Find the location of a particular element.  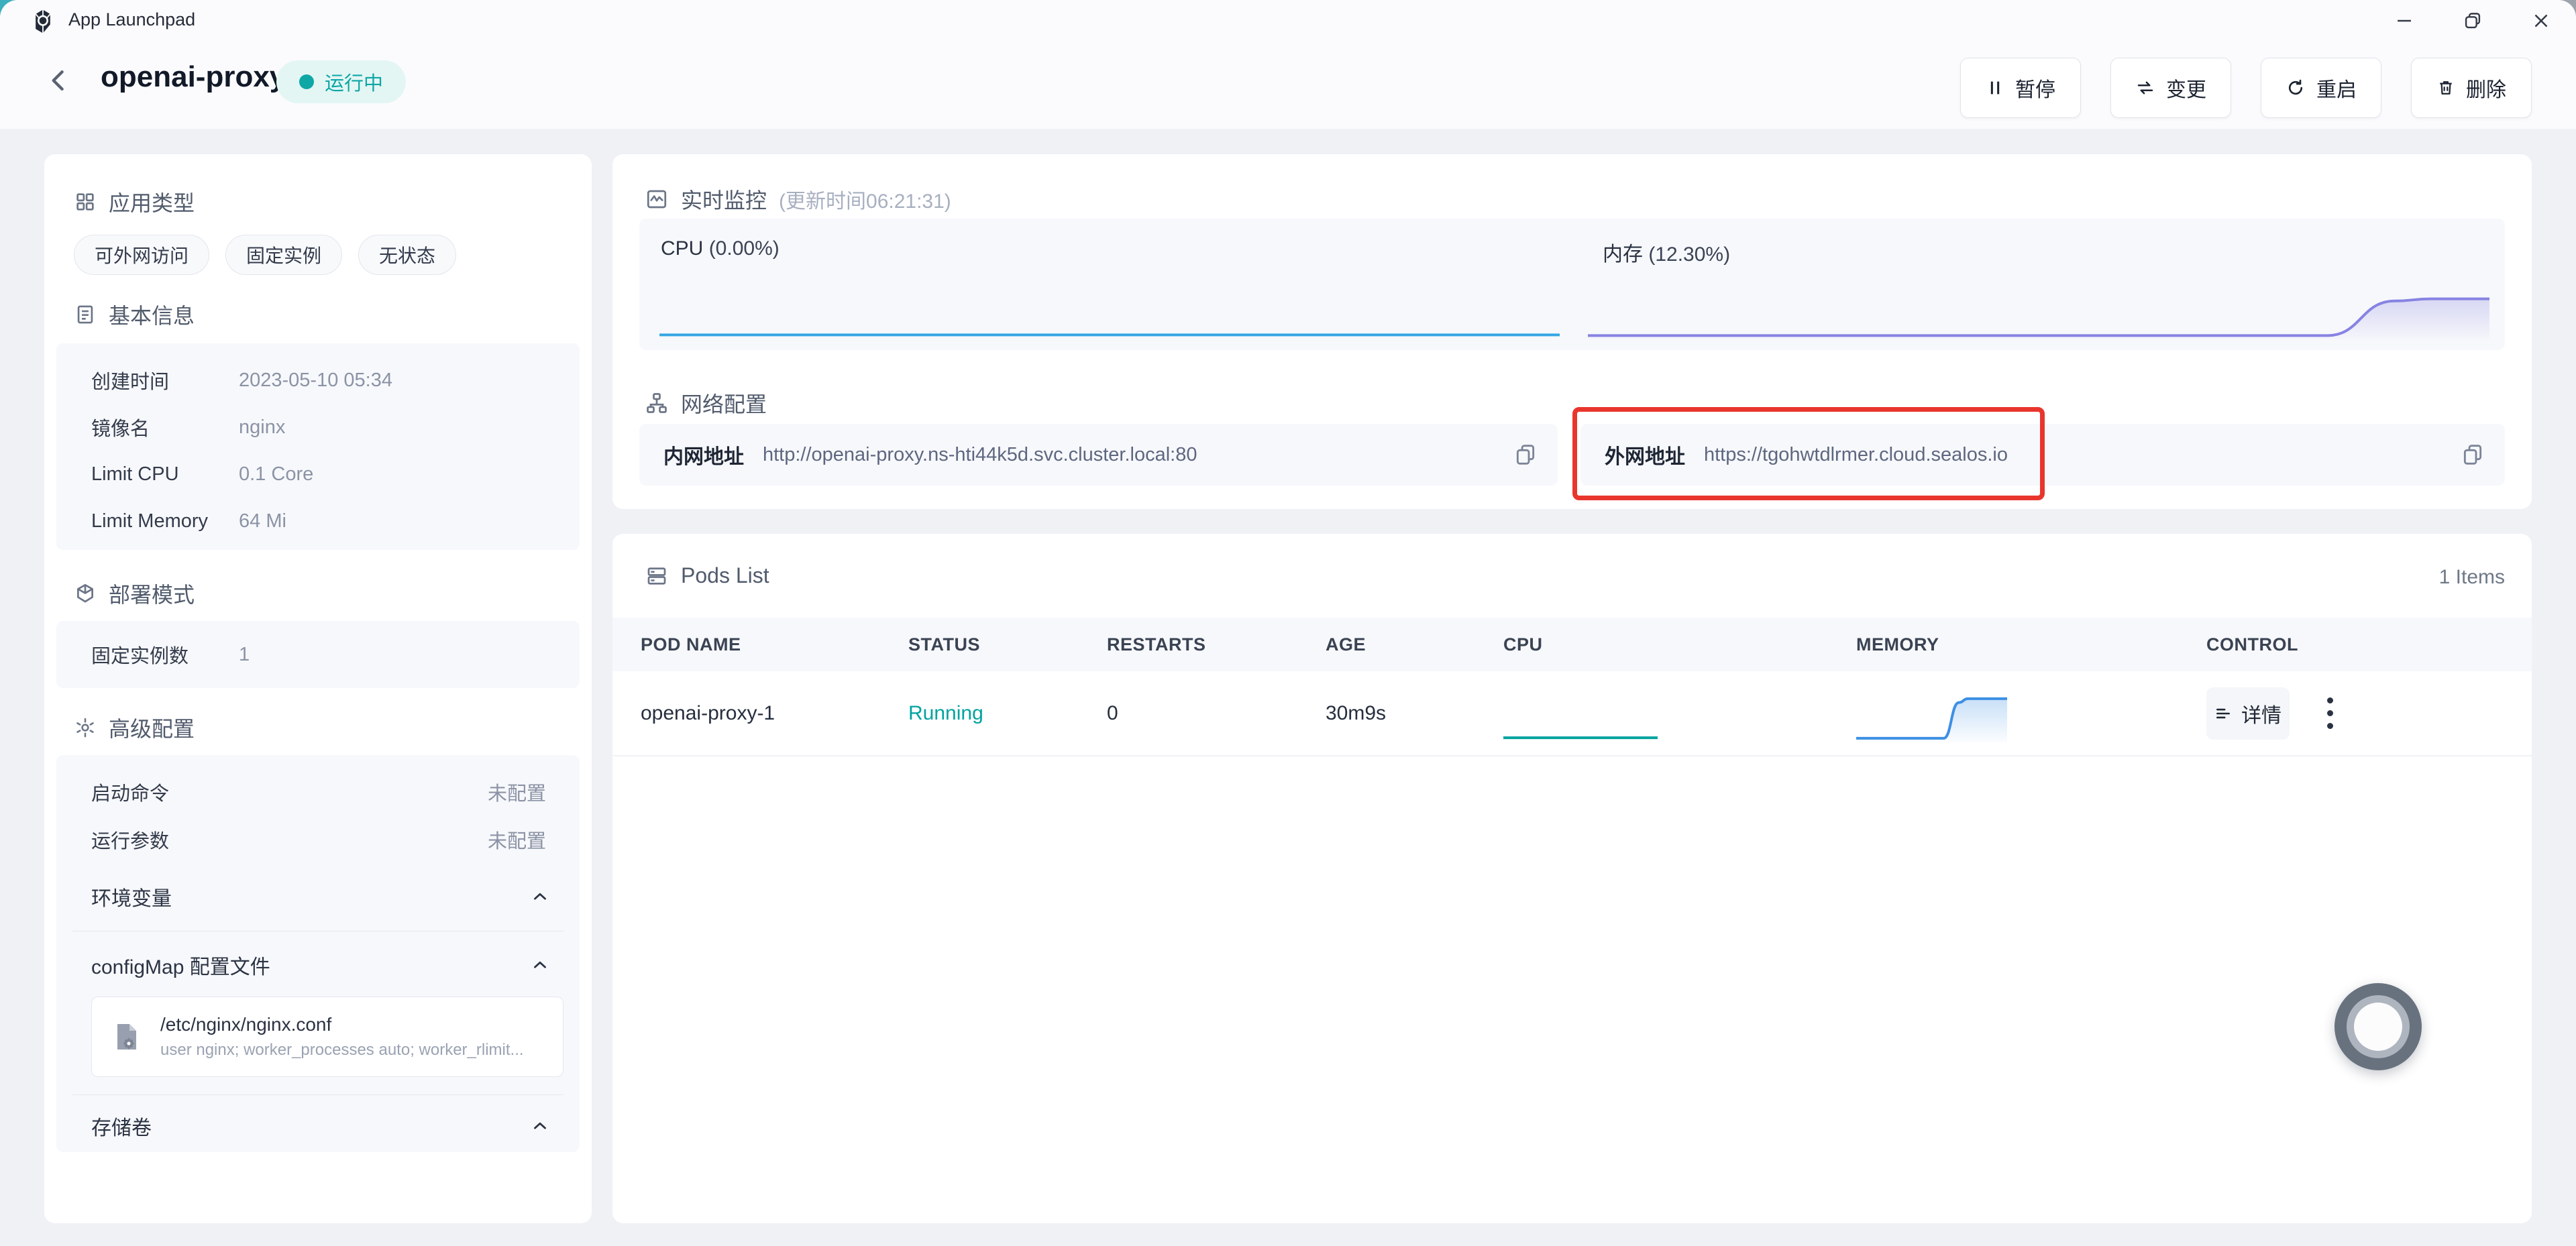

network-icon is located at coordinates (657, 403).